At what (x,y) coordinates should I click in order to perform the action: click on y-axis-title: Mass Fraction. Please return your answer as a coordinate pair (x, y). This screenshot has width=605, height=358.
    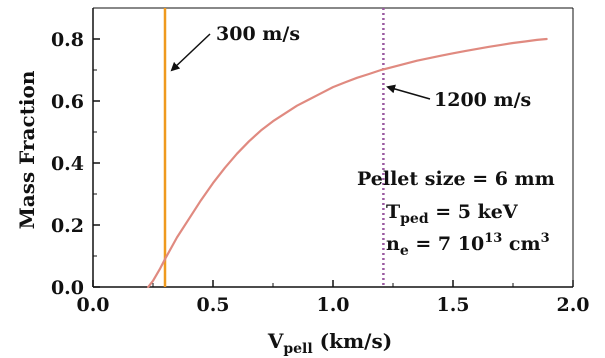
    Looking at the image, I should click on (27, 149).